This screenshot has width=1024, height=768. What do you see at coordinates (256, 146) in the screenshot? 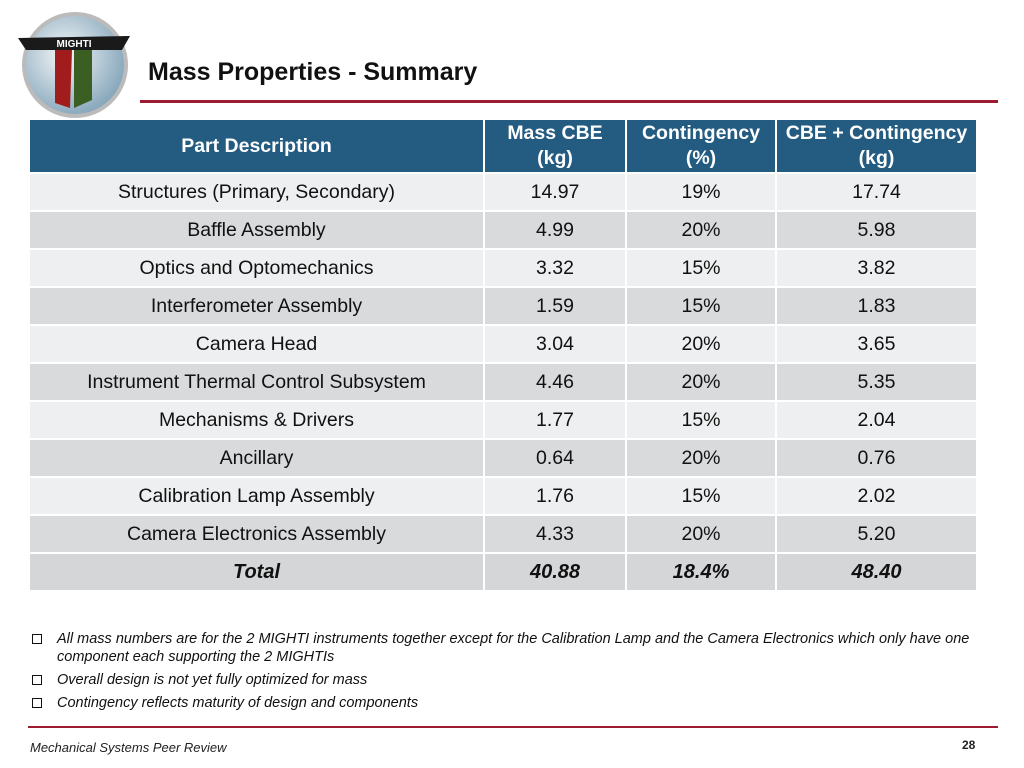
I see `column-header: Part Description` at bounding box center [256, 146].